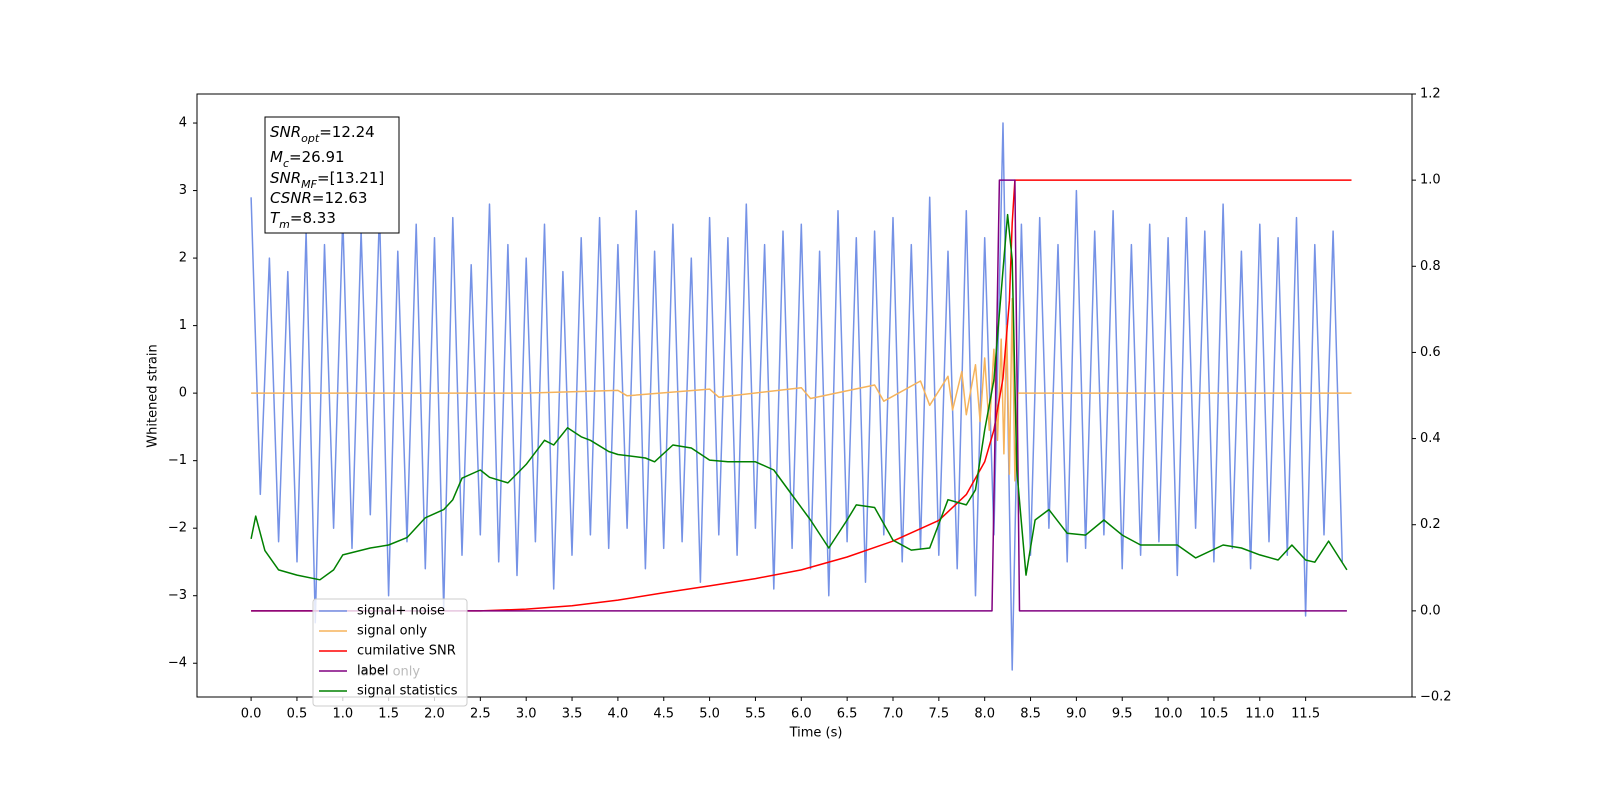 This screenshot has height=804, width=1600. I want to click on y2-tick-label: −0.2, so click(1436, 697).